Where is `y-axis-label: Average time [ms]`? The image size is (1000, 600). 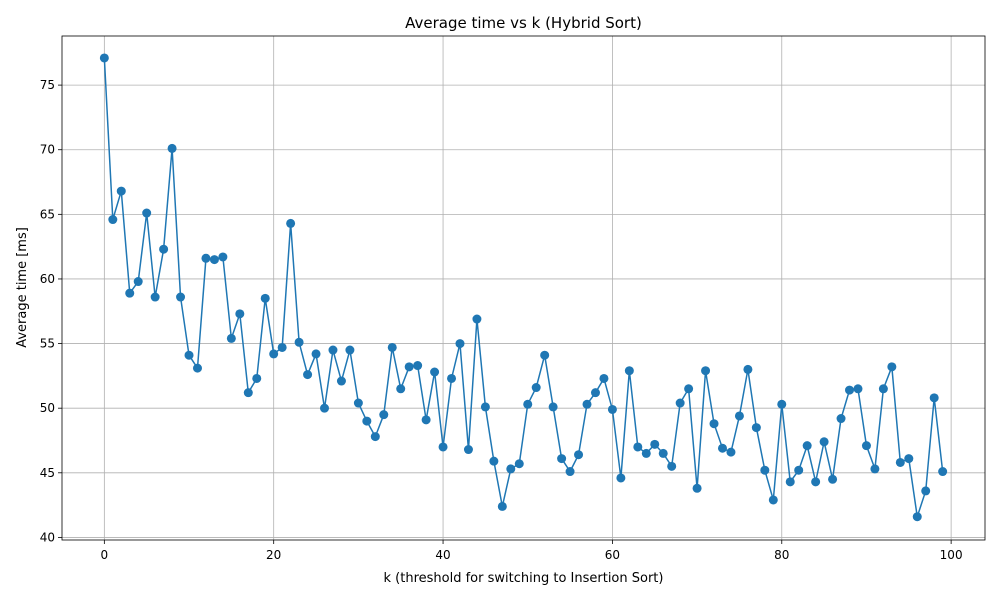 y-axis-label: Average time [ms] is located at coordinates (22, 287).